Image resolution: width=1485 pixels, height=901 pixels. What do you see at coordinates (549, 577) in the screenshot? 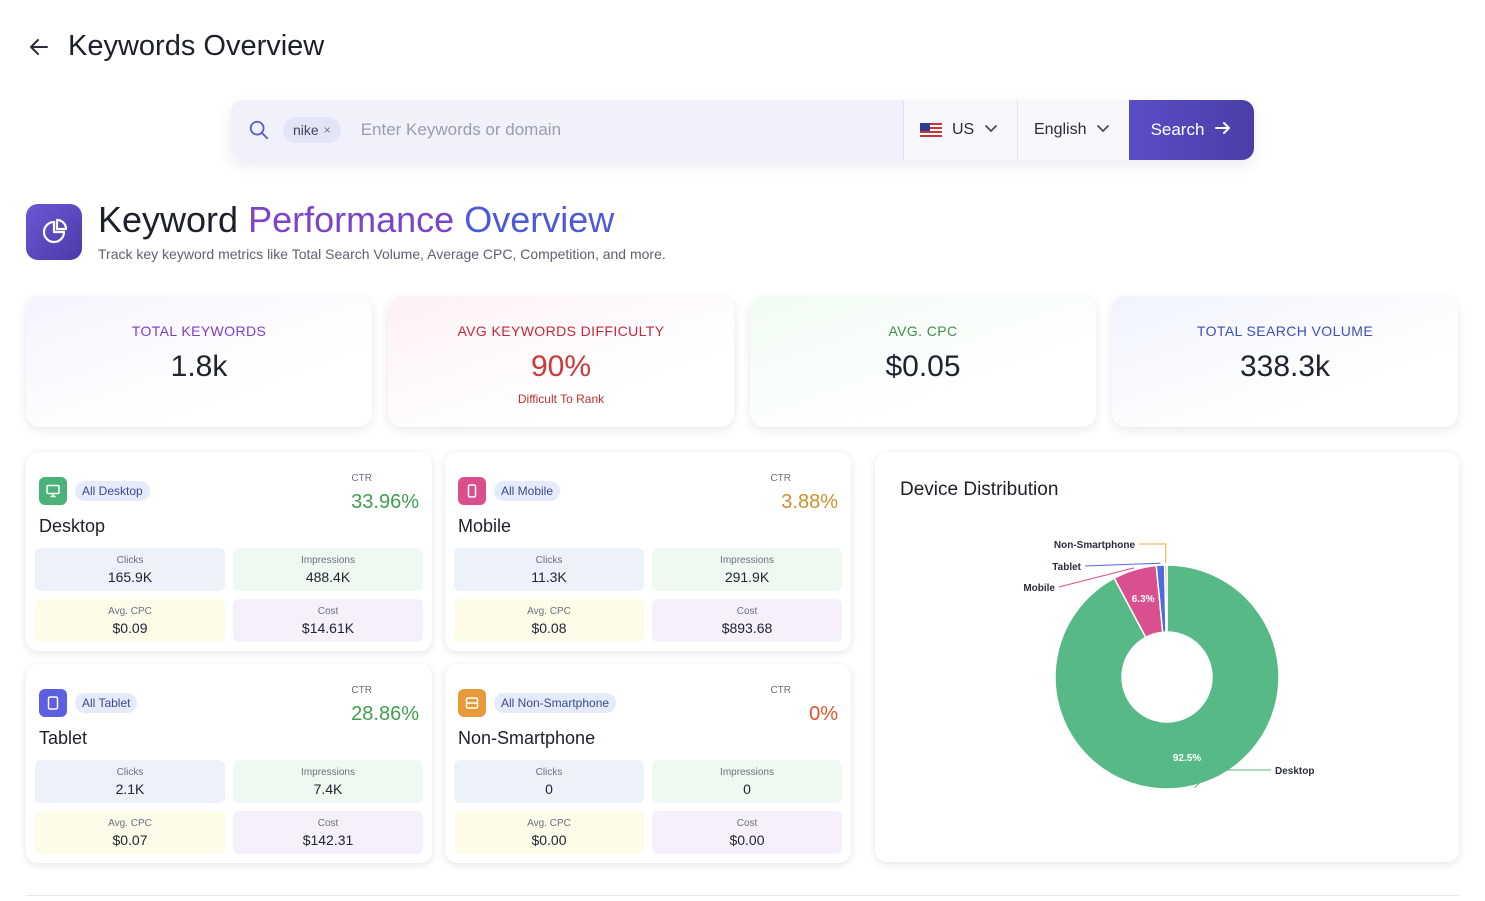
I see `metric-value: 11.3K` at bounding box center [549, 577].